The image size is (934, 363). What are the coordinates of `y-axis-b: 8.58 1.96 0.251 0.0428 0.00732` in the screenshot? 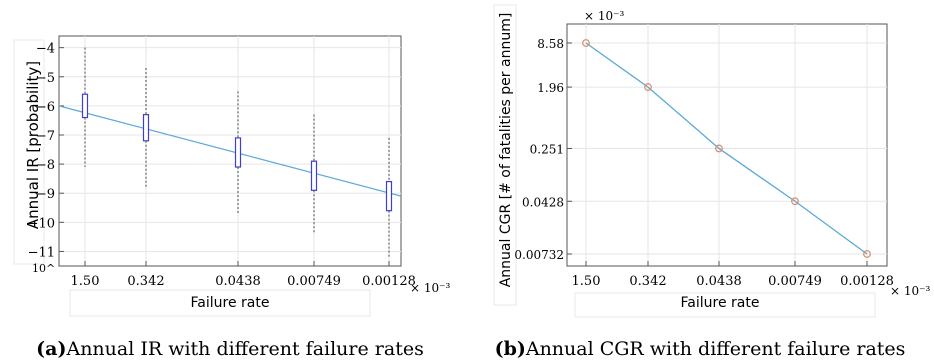 It's located at (543, 149).